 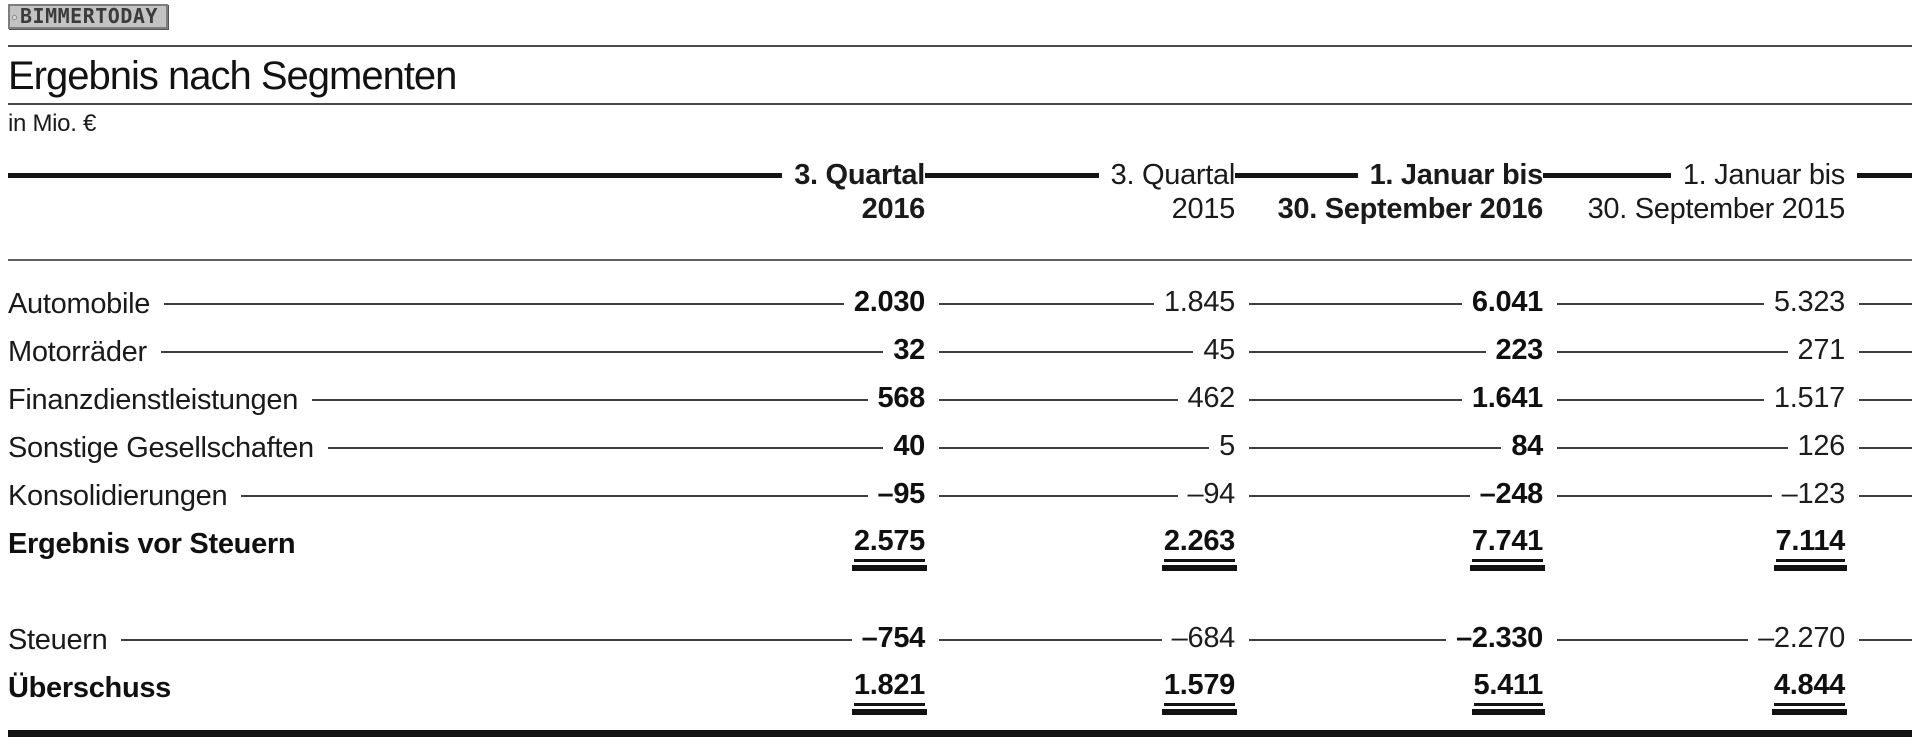 I want to click on value-cell: –94, so click(x=1211, y=494).